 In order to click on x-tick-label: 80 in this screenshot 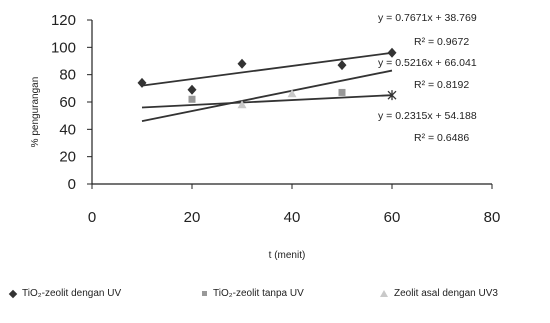, I will do `click(492, 217)`.